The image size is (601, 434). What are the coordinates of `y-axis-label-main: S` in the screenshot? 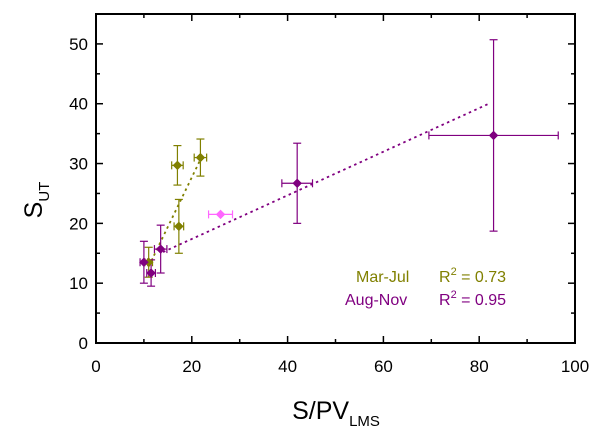 It's located at (34, 210).